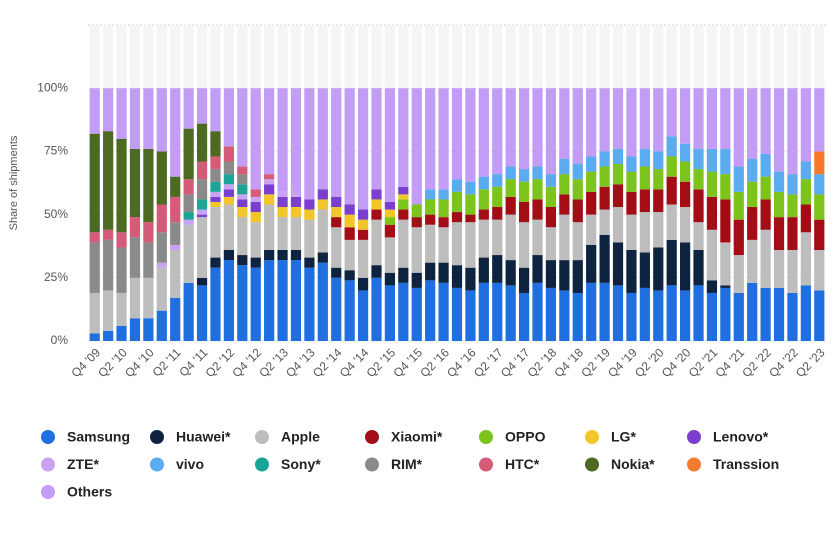  I want to click on x-tick-label: Q4 '14, so click(354, 362).